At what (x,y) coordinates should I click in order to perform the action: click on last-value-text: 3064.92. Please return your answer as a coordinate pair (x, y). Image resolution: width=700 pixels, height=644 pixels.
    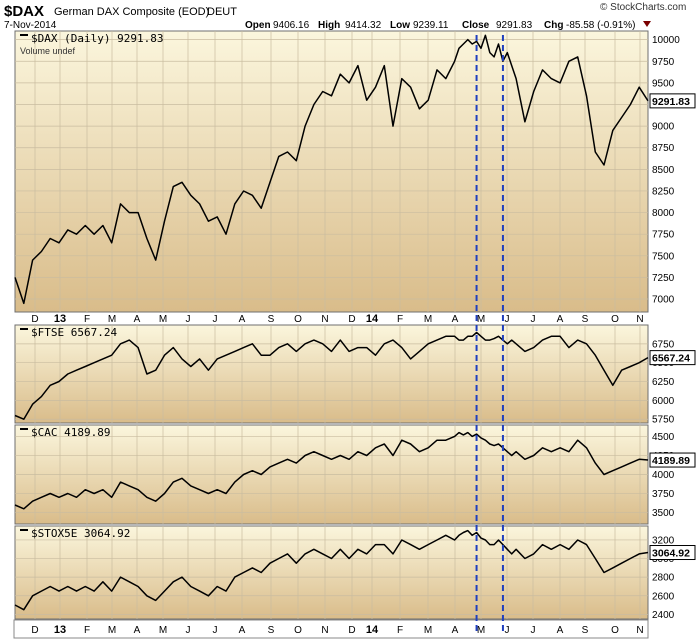
    Looking at the image, I should click on (671, 554).